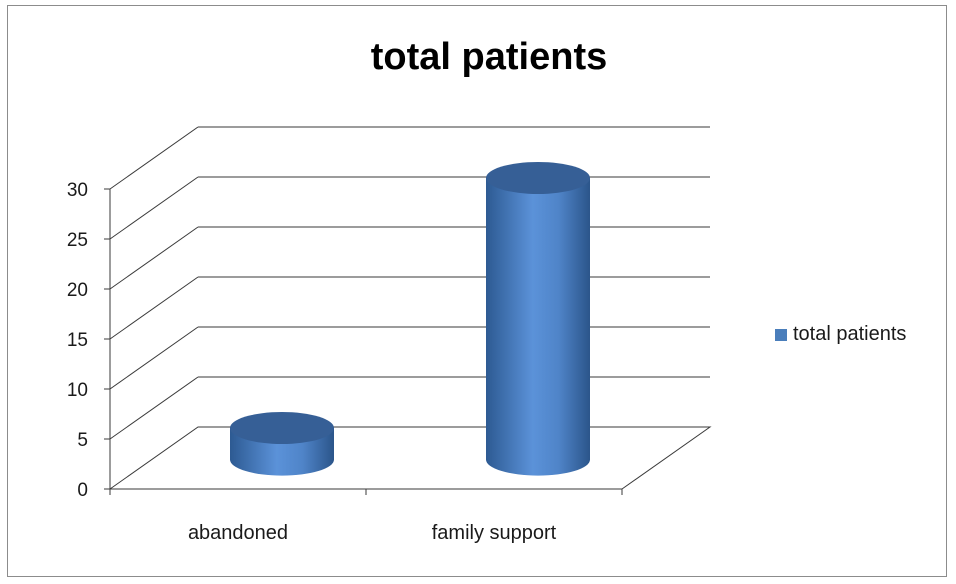 The image size is (956, 584). What do you see at coordinates (77, 290) in the screenshot?
I see `y-tick-label: 20` at bounding box center [77, 290].